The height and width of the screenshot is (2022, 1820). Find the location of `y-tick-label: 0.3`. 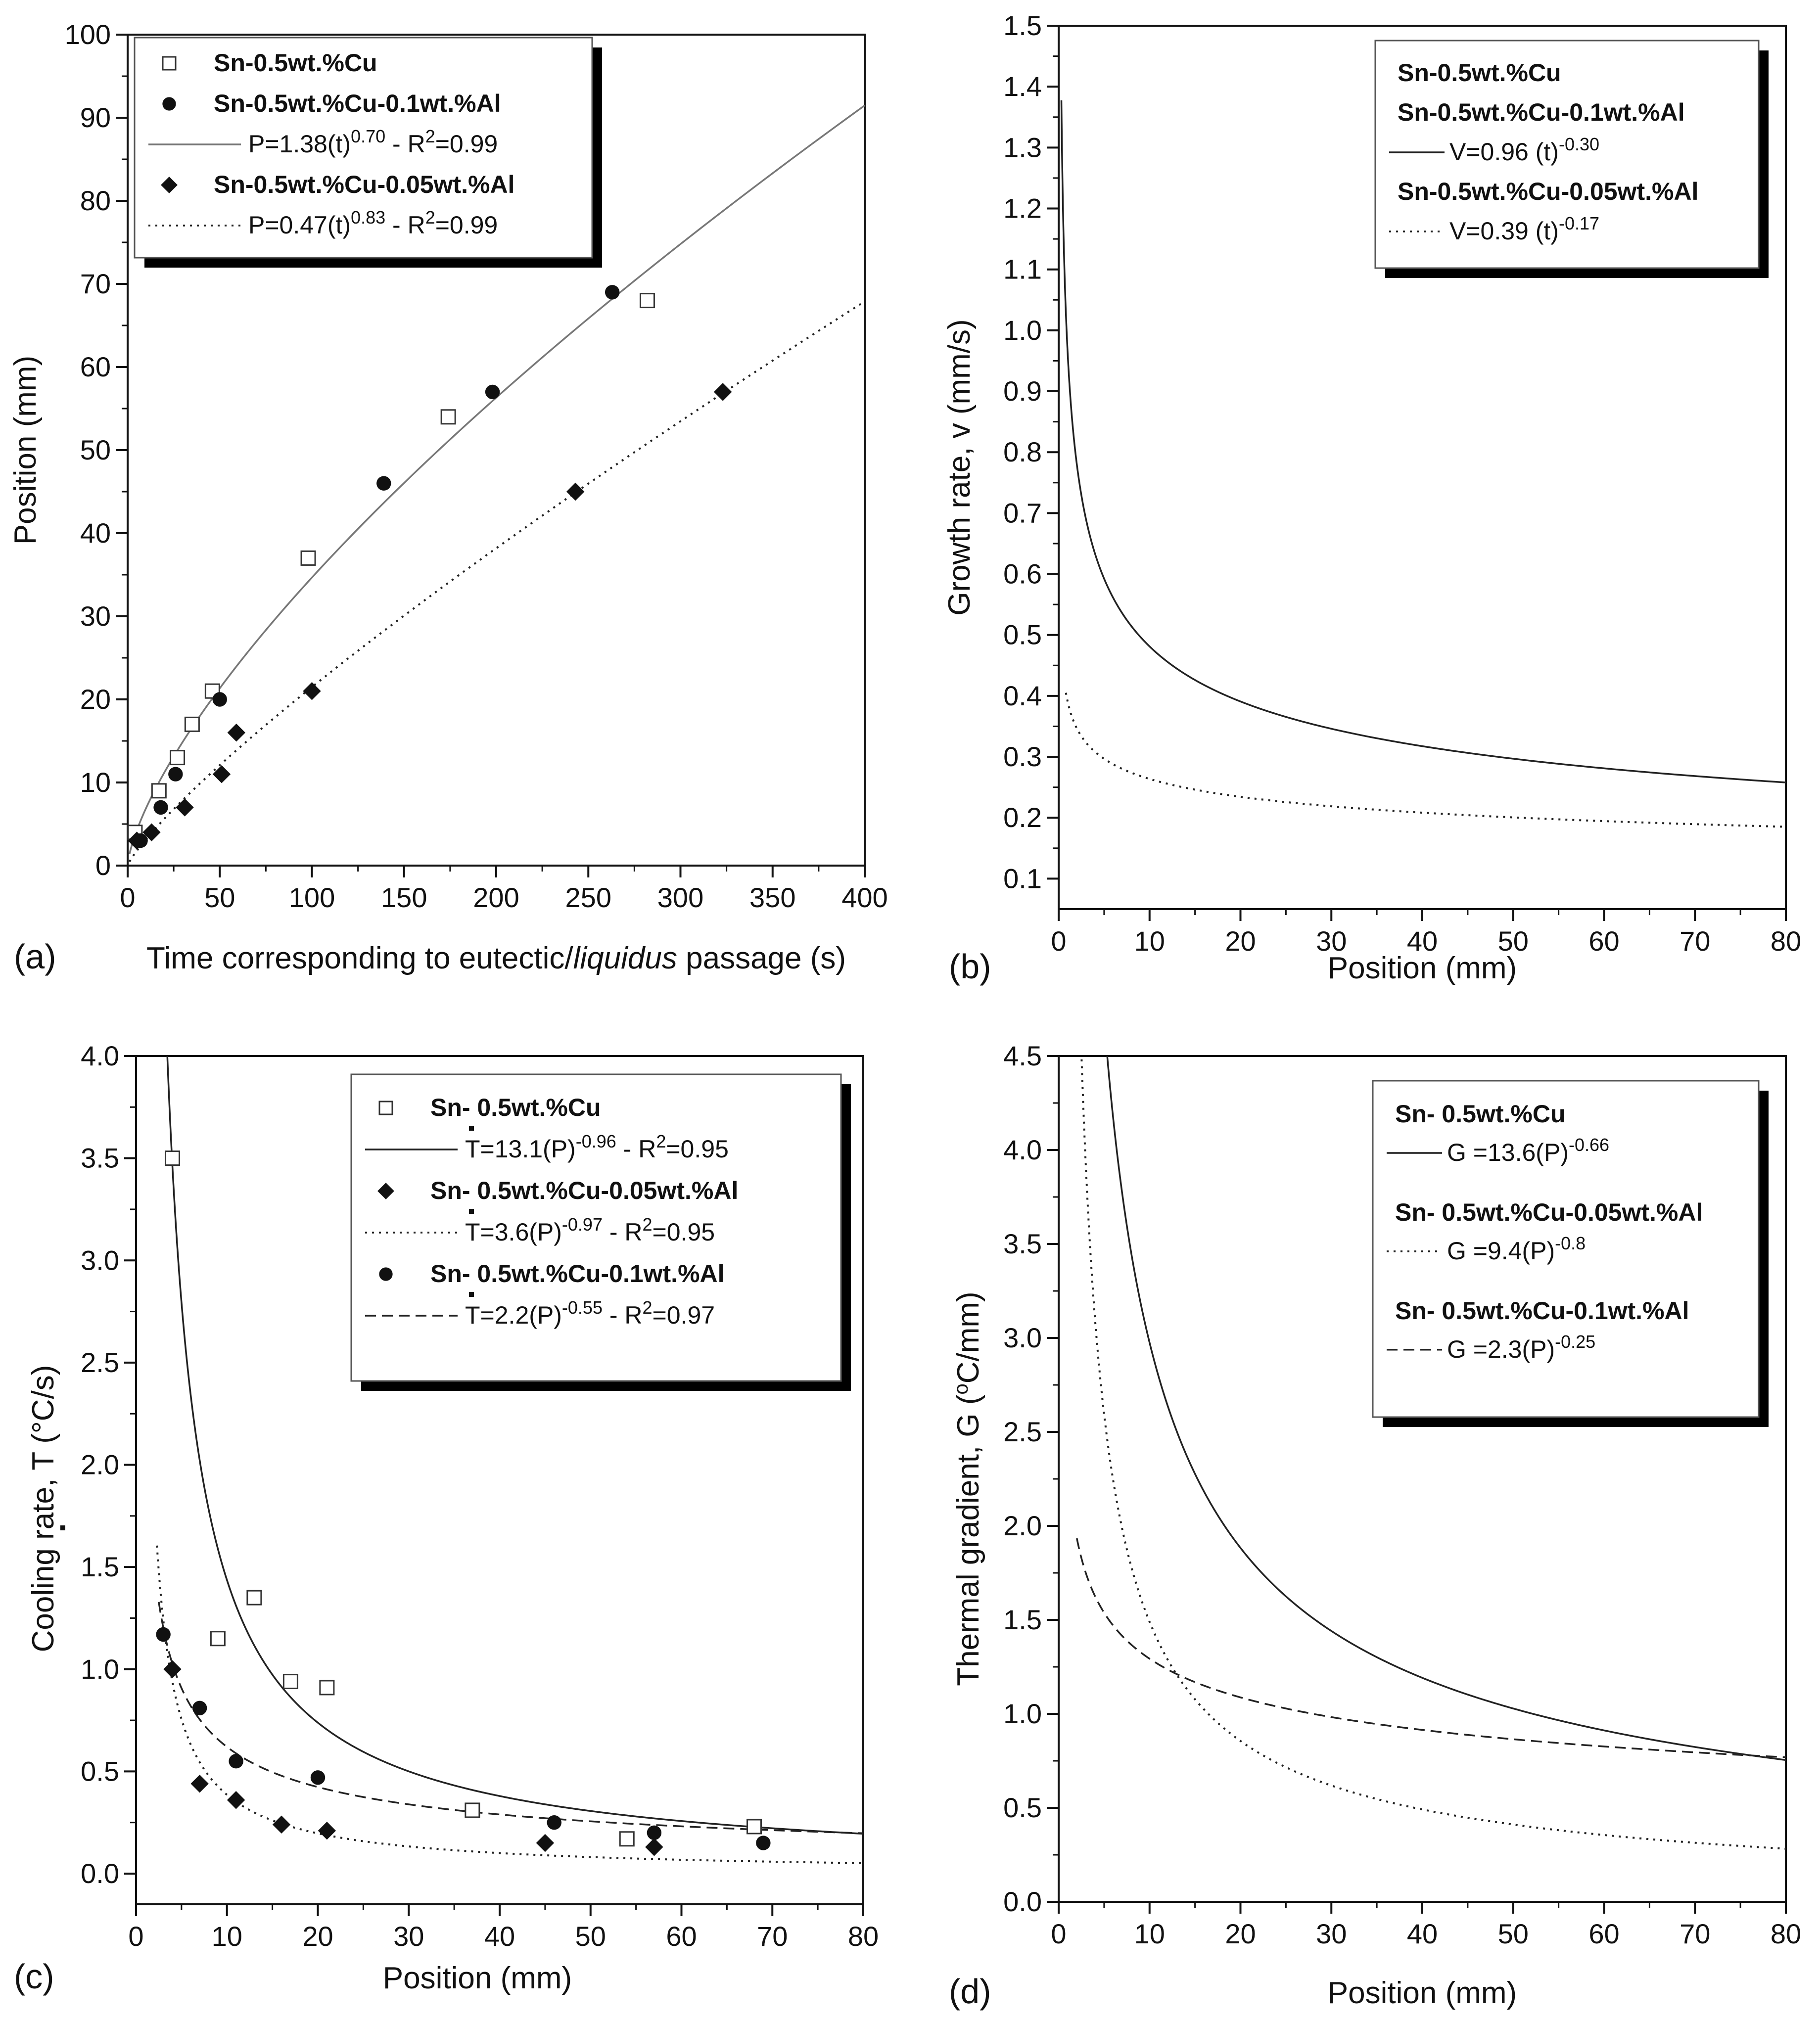

y-tick-label: 0.3 is located at coordinates (1022, 756).